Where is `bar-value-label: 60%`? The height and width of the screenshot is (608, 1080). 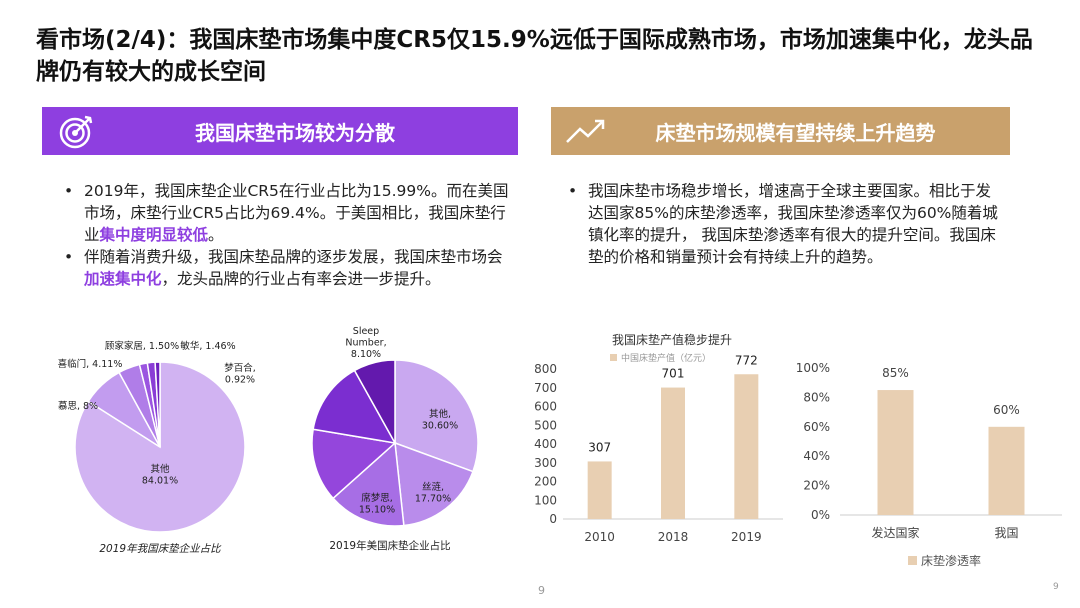
bar-value-label: 60% is located at coordinates (1006, 410).